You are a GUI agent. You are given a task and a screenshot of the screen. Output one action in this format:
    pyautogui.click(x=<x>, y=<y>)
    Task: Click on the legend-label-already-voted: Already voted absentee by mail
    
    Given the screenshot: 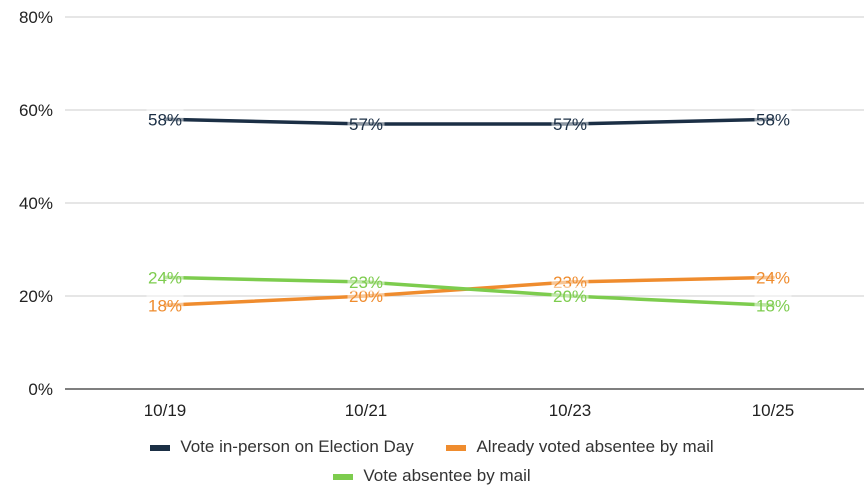 What is the action you would take?
    pyautogui.click(x=595, y=446)
    